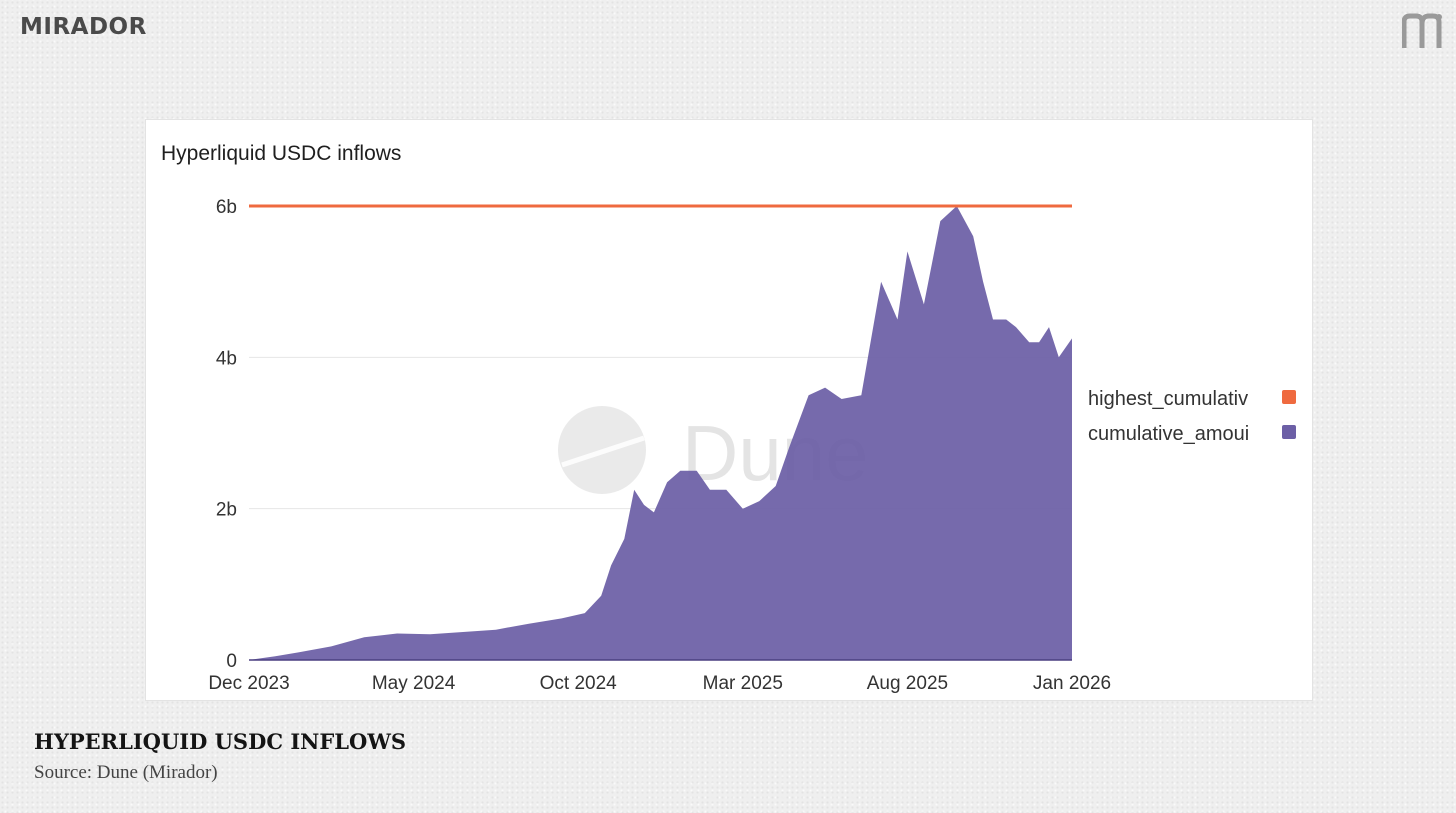 The image size is (1456, 813). I want to click on x-tick-label: Mar 2025, so click(743, 683).